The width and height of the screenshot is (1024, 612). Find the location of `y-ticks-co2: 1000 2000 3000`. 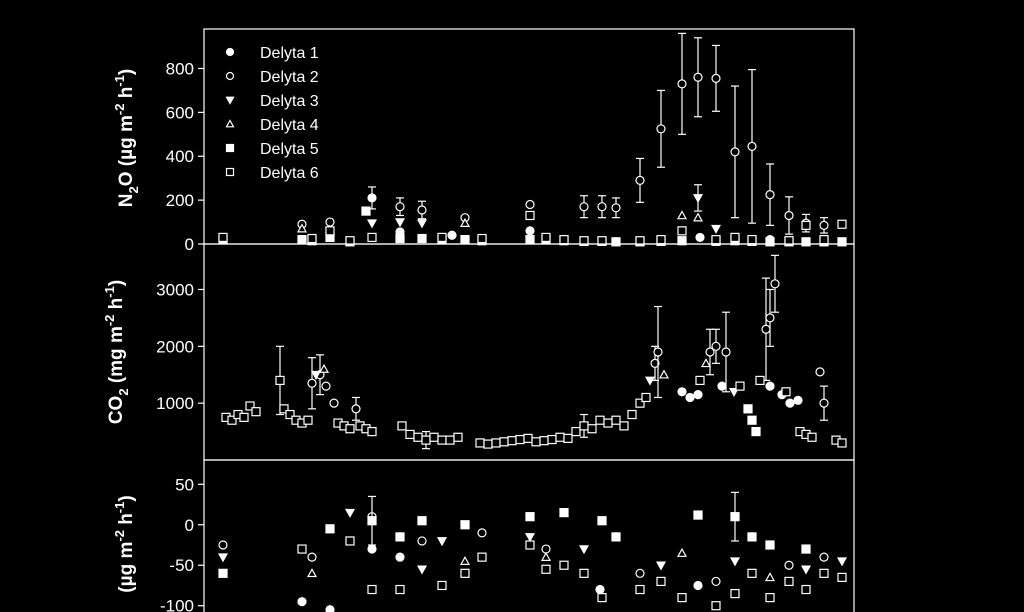

y-ticks-co2: 1000 2000 3000 is located at coordinates (180, 346).